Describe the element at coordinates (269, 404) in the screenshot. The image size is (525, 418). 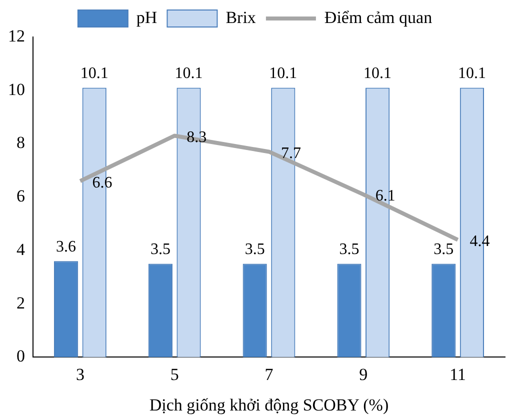
I see `x-axis-title: Dịch giống khởi động SCOBY (%)` at that location.